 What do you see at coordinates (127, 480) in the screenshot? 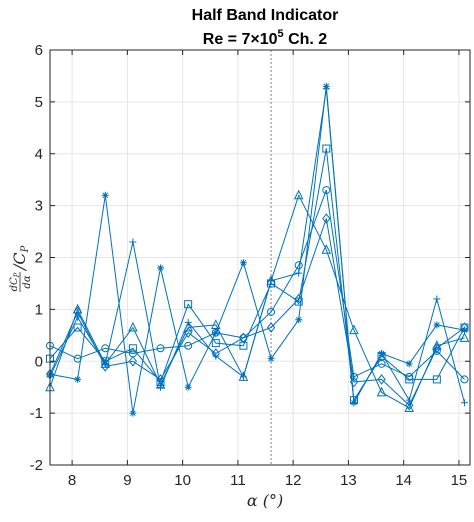
I see `x-tick-label: 9` at bounding box center [127, 480].